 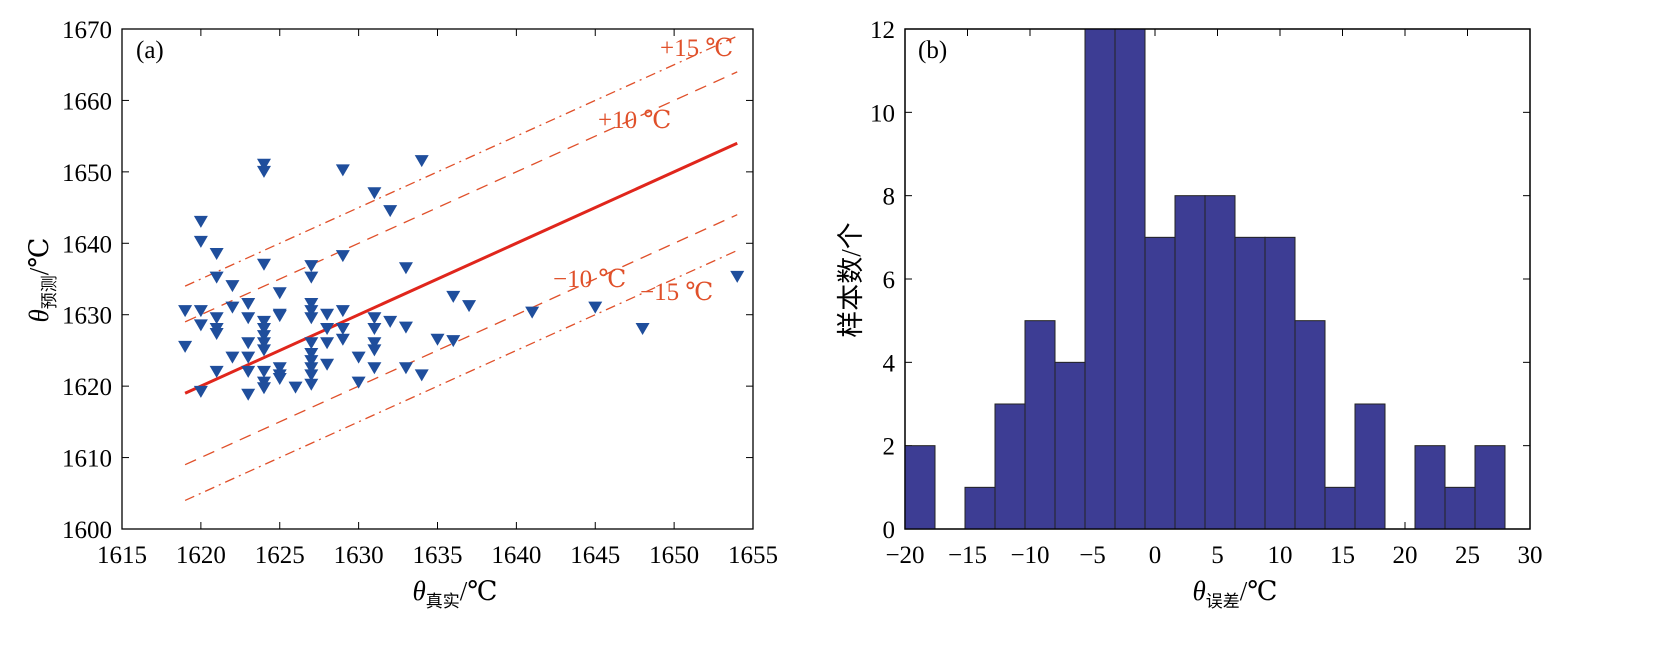 What do you see at coordinates (889, 447) in the screenshot?
I see `b-y-tick-label: 2` at bounding box center [889, 447].